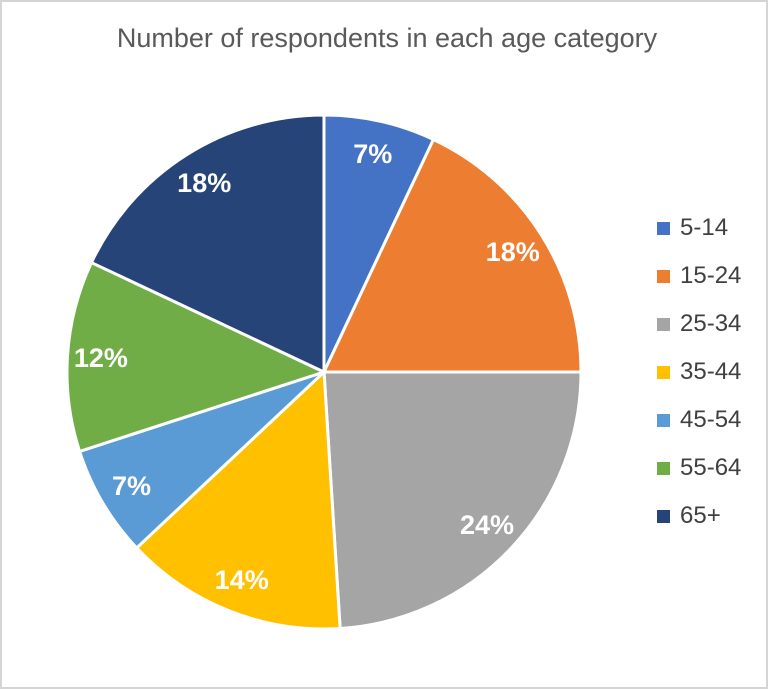 The image size is (768, 689). Describe the element at coordinates (487, 525) in the screenshot. I see `slice-label-25-34: 24%` at that location.